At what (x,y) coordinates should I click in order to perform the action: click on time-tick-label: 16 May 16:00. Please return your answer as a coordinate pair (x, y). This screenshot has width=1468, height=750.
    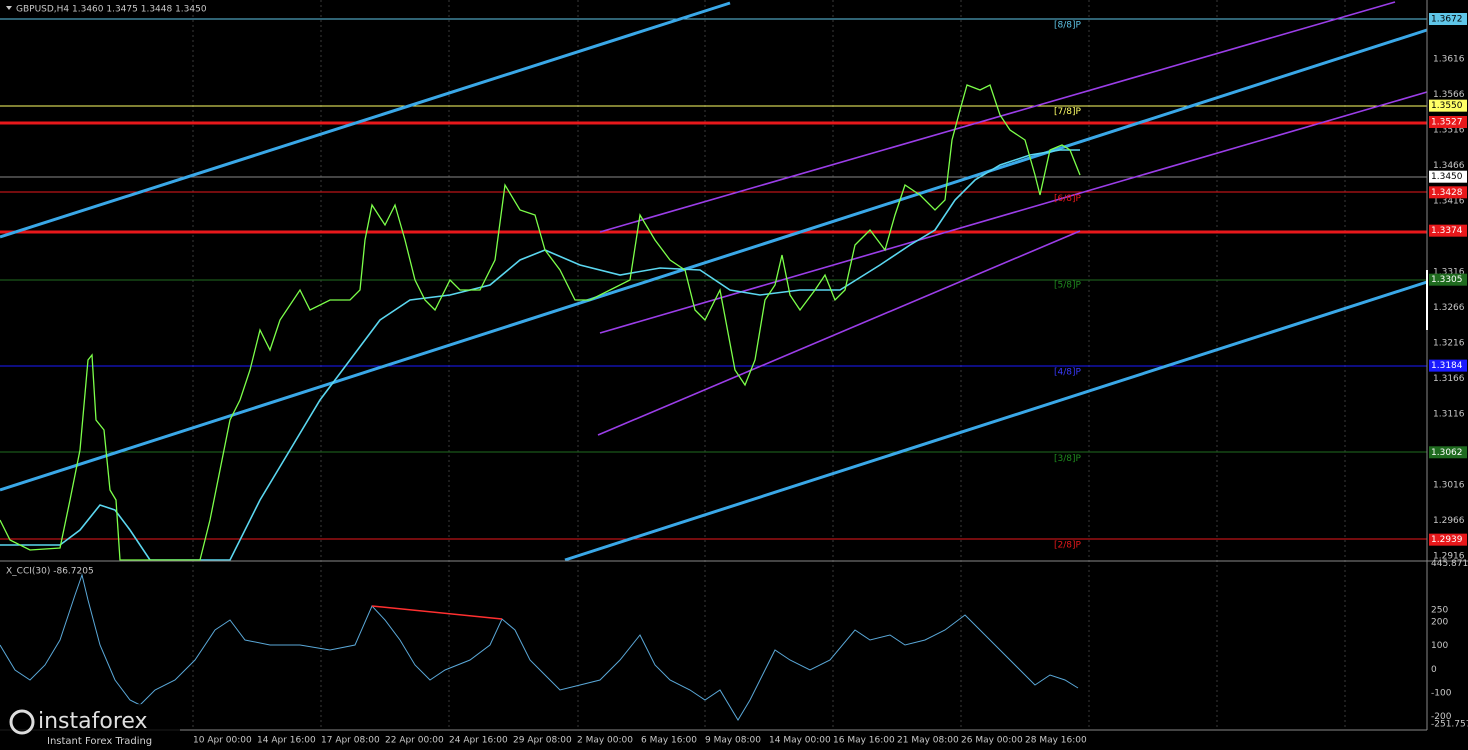
    Looking at the image, I should click on (864, 741).